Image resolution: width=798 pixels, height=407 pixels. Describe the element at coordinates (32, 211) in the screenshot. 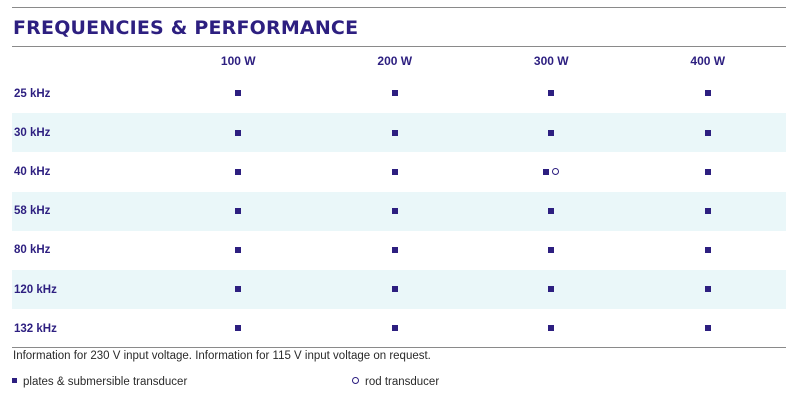

I see `frequency-label: 58 kHz` at that location.